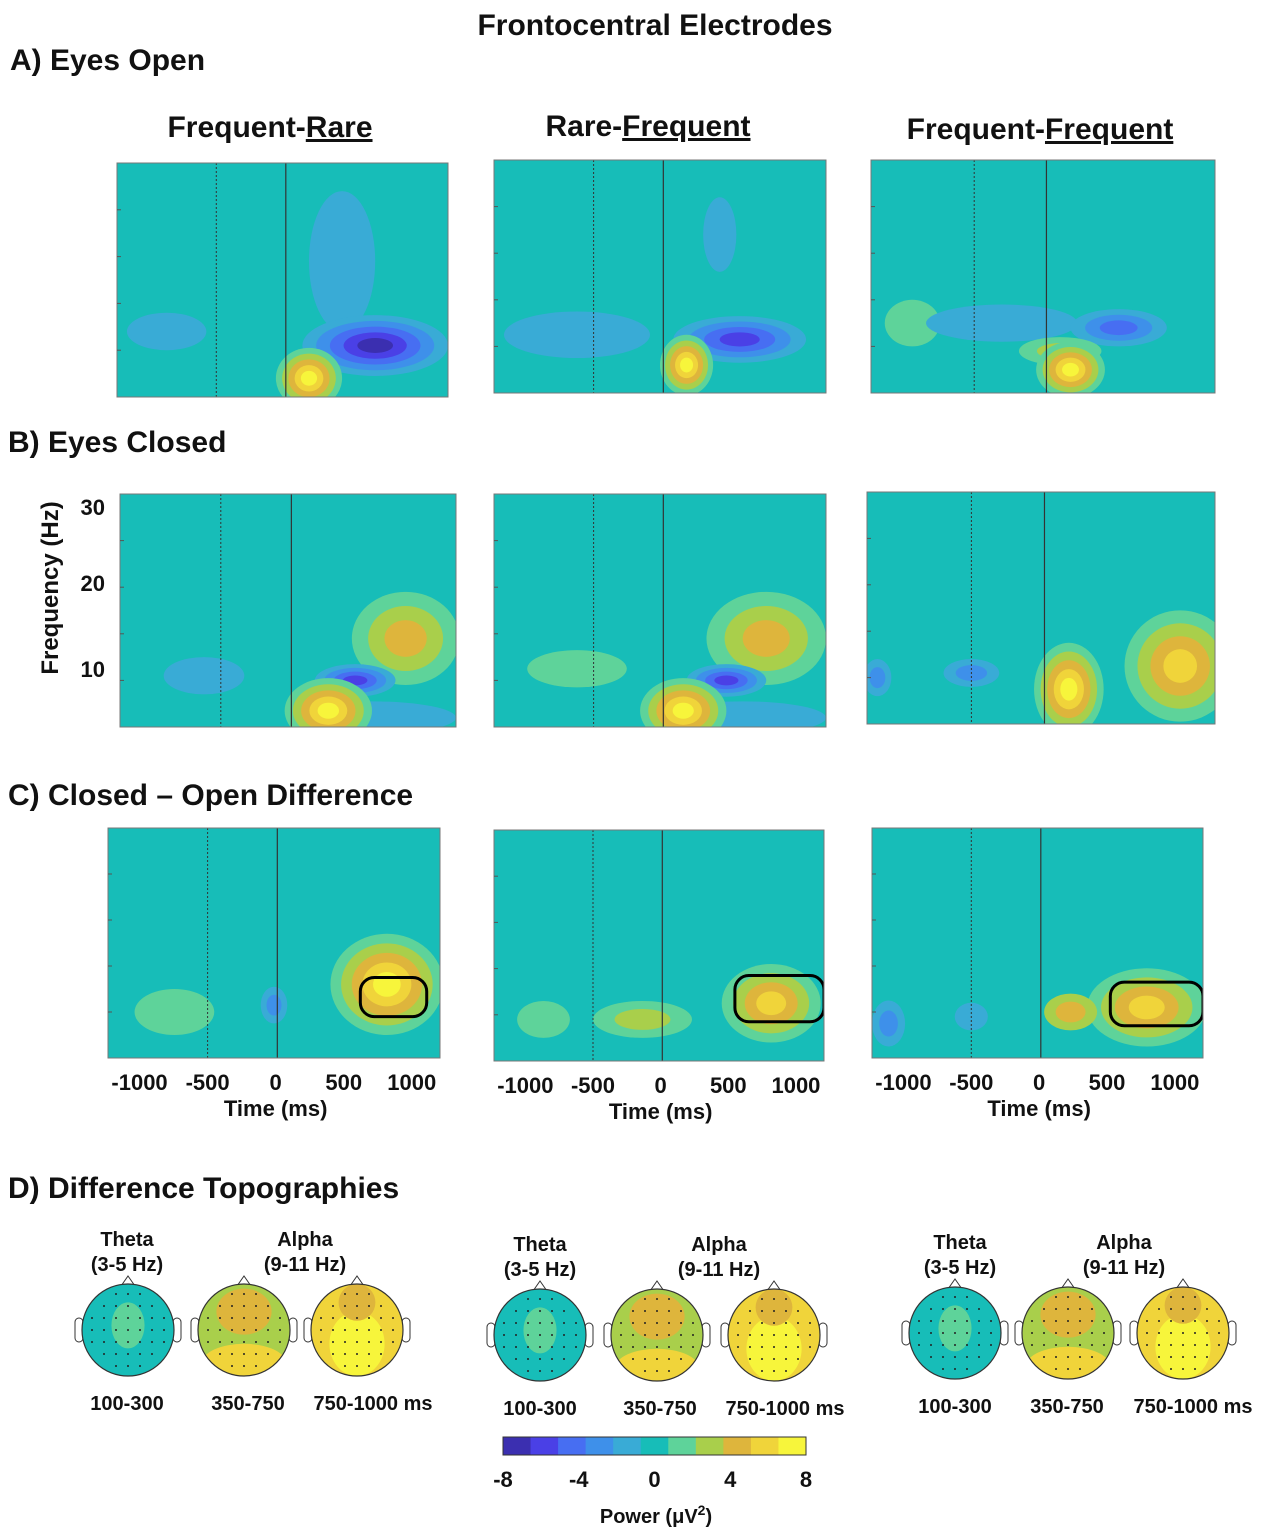  I want to click on label-text: Power (μV, so click(649, 1517).